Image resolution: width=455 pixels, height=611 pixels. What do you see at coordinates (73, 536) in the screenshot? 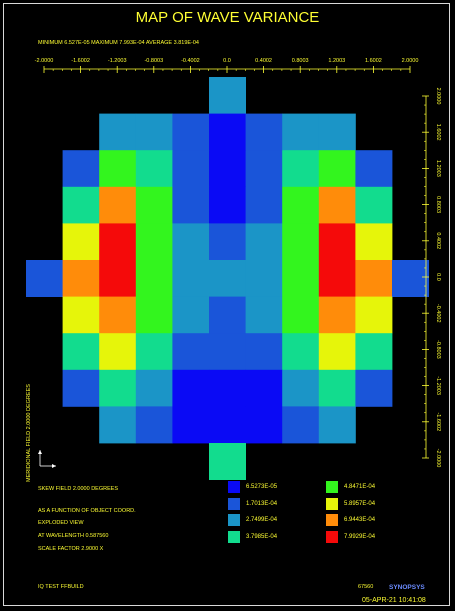
I see `wavelength-label: AT WAVELENGTH 0.587560` at bounding box center [73, 536].